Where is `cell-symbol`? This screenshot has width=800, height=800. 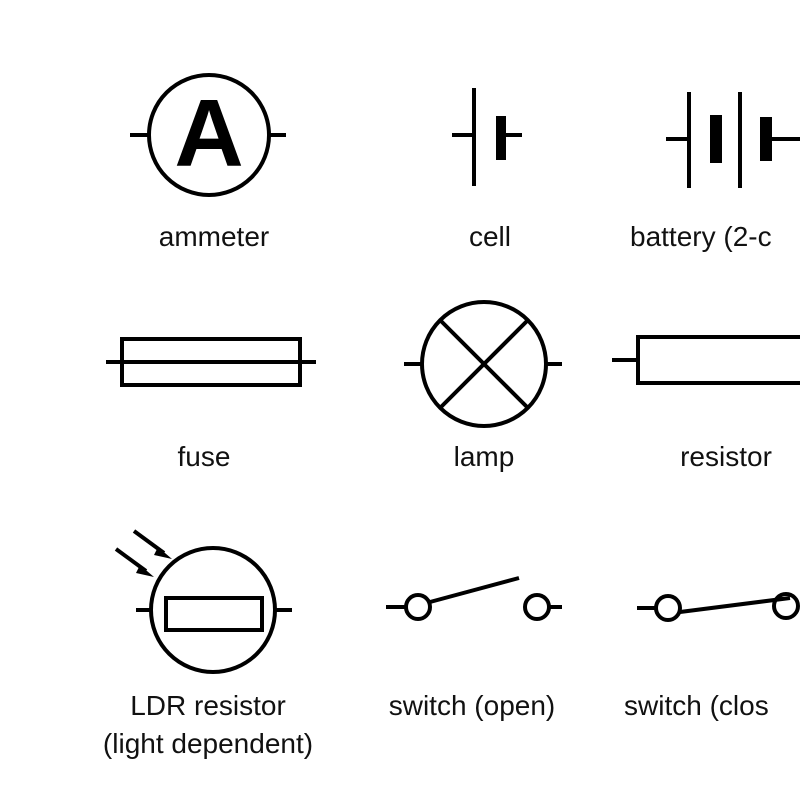
cell-symbol is located at coordinates (487, 137).